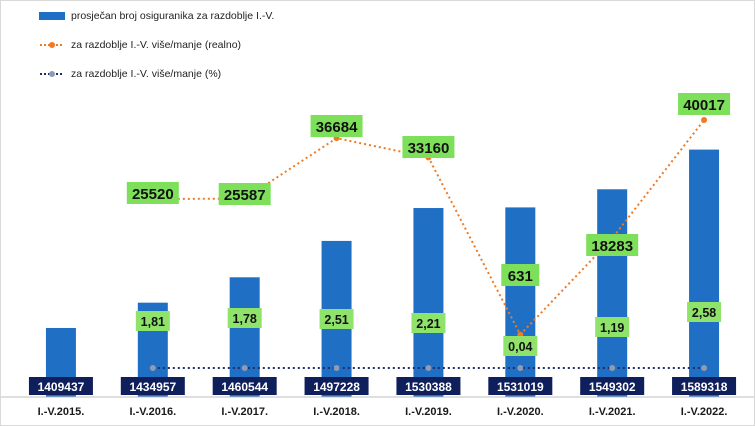 This screenshot has height=426, width=755. I want to click on real-value-label-6: 18283, so click(612, 246).